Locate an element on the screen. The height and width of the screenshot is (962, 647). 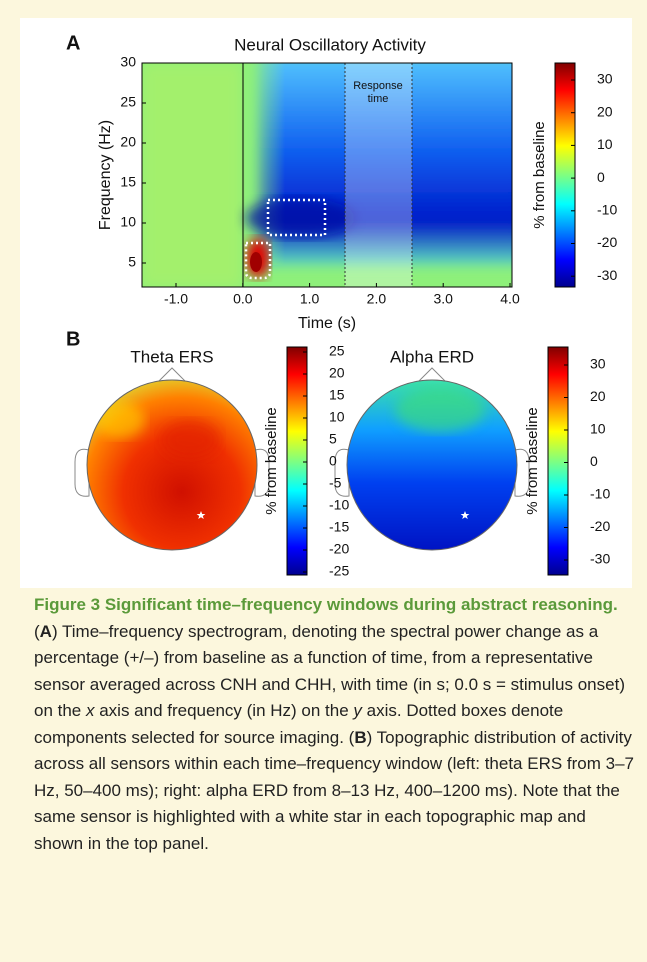
y-tick-label: 5 is located at coordinates (132, 262).